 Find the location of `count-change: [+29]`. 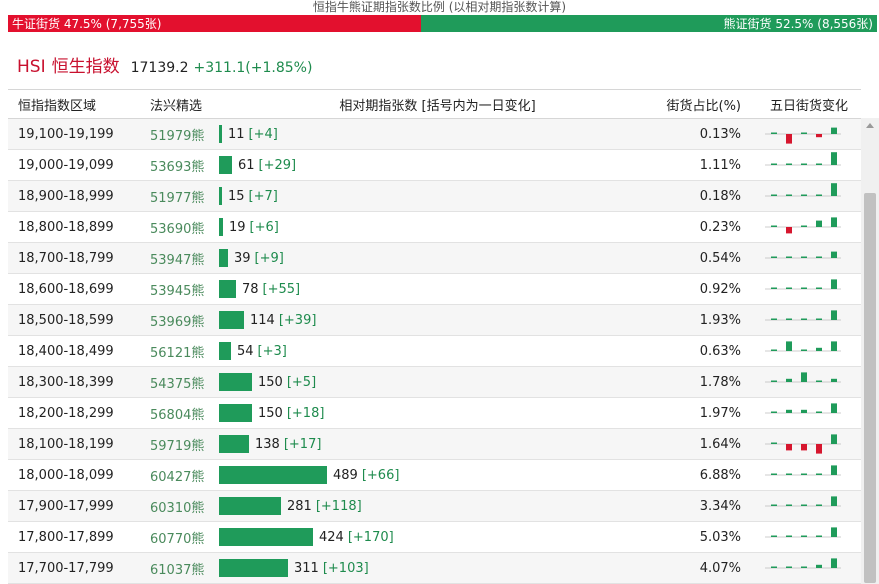

count-change: [+29] is located at coordinates (277, 165).